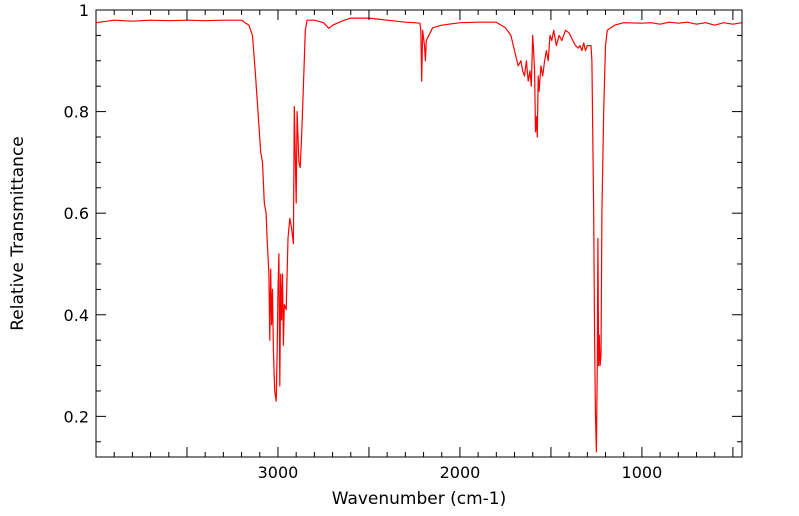 This screenshot has height=516, width=799. What do you see at coordinates (76, 315) in the screenshot?
I see `y-tick-label: 0.4` at bounding box center [76, 315].